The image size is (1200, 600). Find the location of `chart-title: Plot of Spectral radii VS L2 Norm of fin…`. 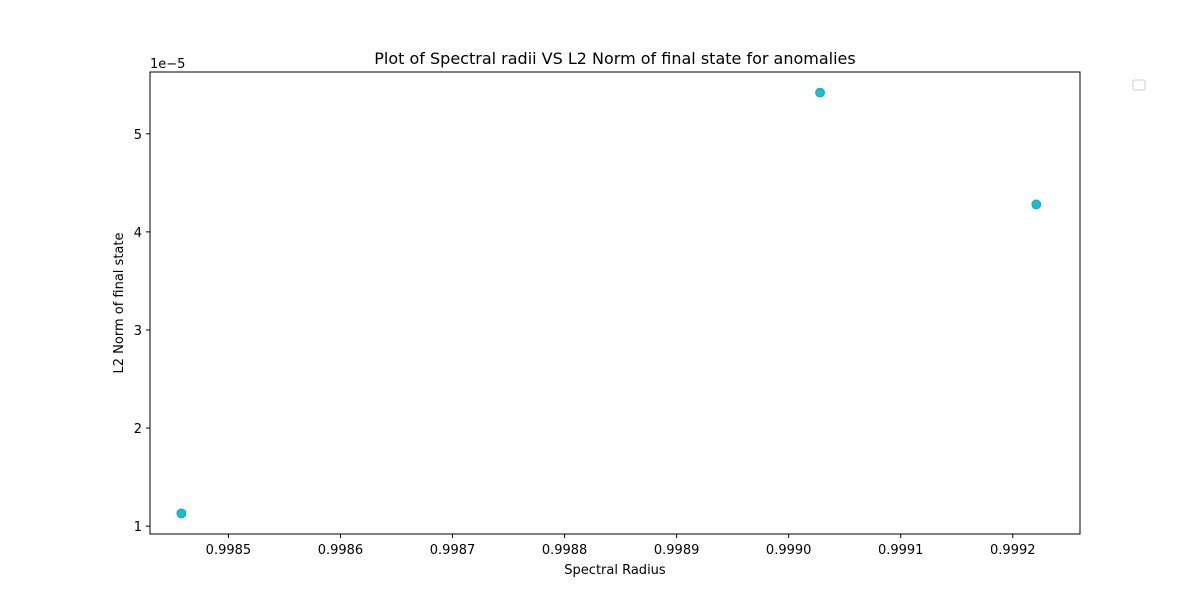

chart-title: Plot of Spectral radii VS L2 Norm of fin… is located at coordinates (614, 58).